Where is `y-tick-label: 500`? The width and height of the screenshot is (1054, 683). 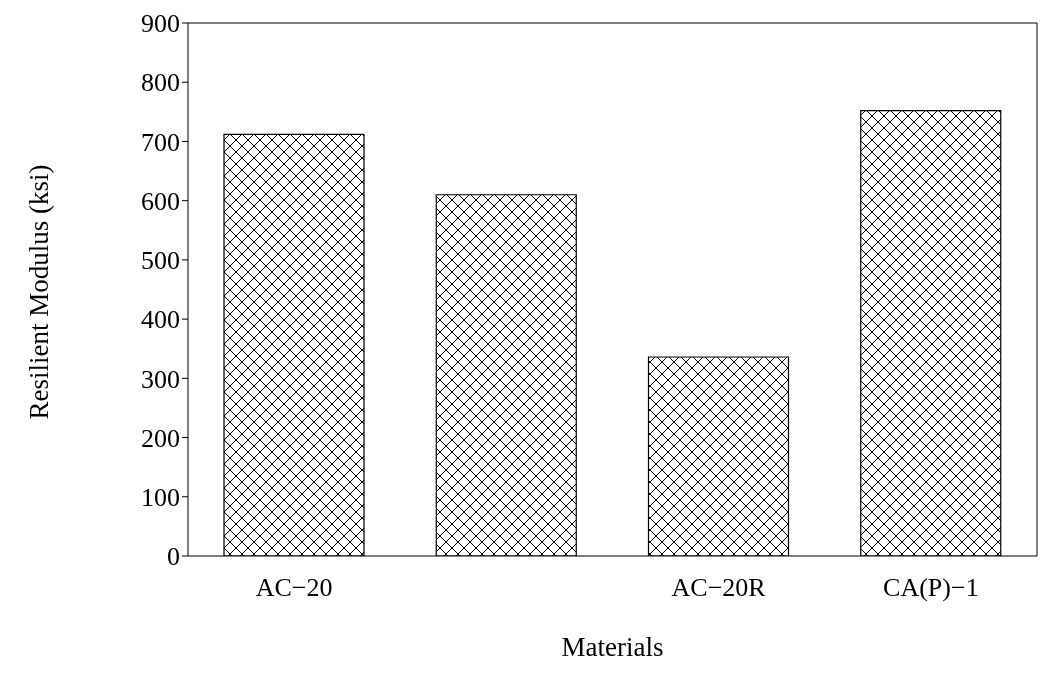
y-tick-label: 500 is located at coordinates (160, 261).